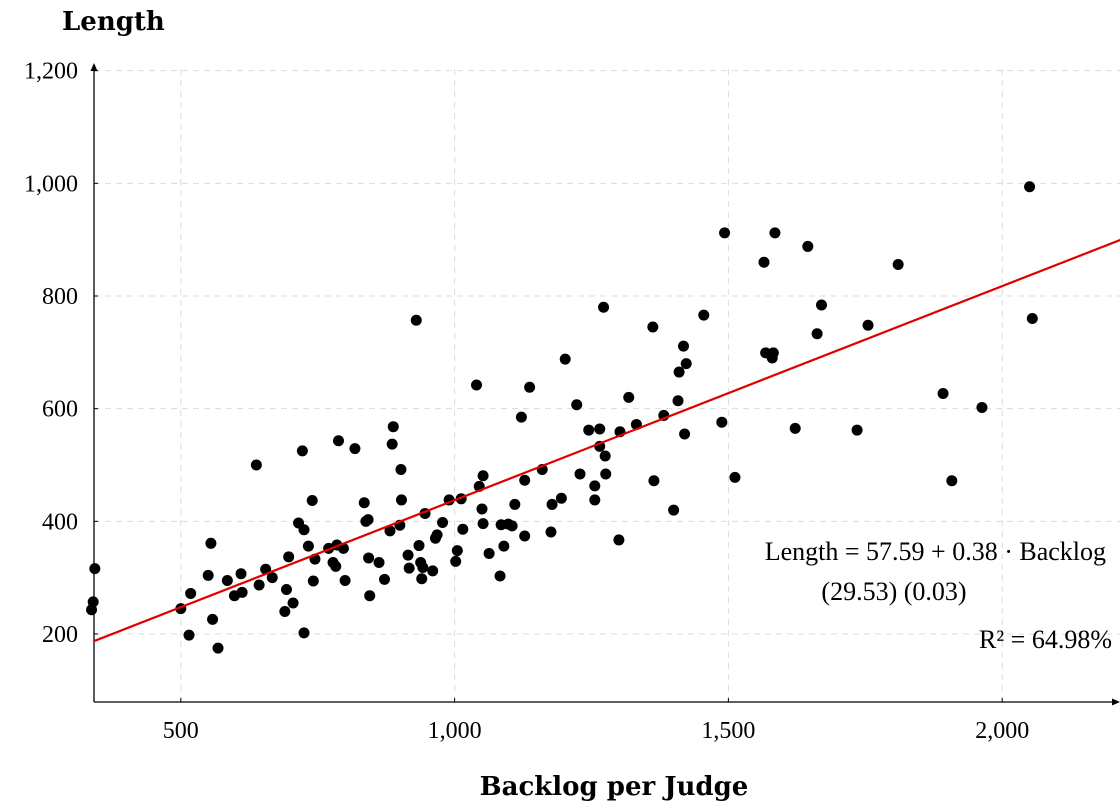 Image resolution: width=1120 pixels, height=808 pixels. I want to click on x-tick-label: 1,000, so click(455, 731).